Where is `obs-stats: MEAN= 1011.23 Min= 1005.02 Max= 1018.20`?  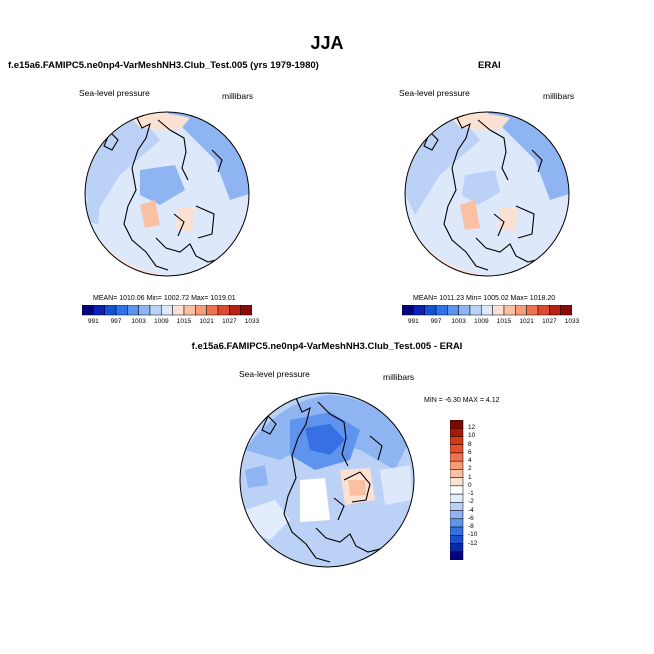
obs-stats: MEAN= 1011.23 Min= 1005.02 Max= 1018.20 is located at coordinates (484, 298).